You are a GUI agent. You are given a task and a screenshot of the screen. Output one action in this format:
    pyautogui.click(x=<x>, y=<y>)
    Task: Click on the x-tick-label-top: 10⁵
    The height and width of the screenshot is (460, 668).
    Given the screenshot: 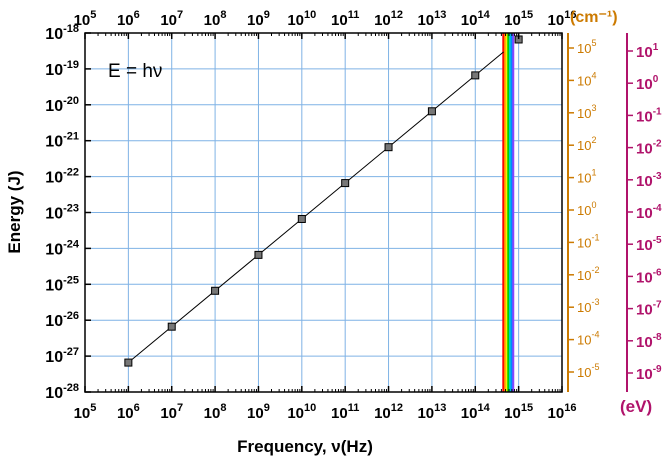 What is the action you would take?
    pyautogui.click(x=85, y=19)
    